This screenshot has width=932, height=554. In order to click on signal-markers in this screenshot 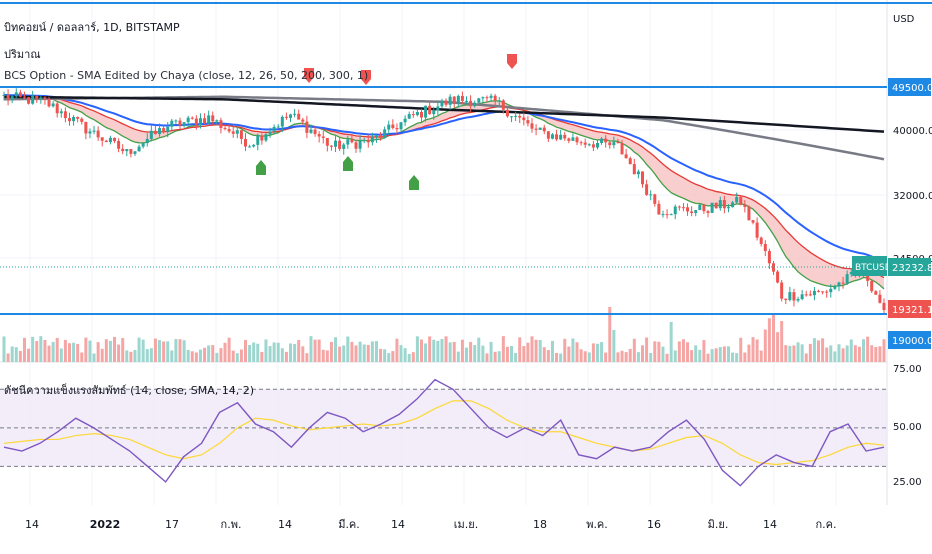, I will do `click(386, 122)`.